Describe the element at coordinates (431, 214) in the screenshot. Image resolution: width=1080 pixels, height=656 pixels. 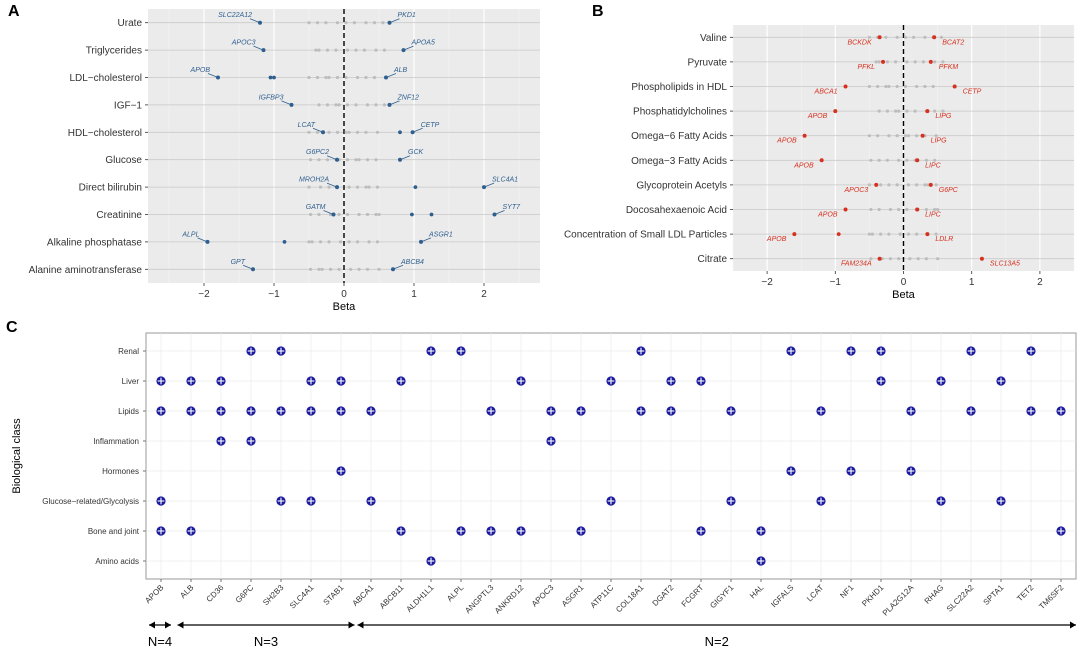
I see `data-point` at that location.